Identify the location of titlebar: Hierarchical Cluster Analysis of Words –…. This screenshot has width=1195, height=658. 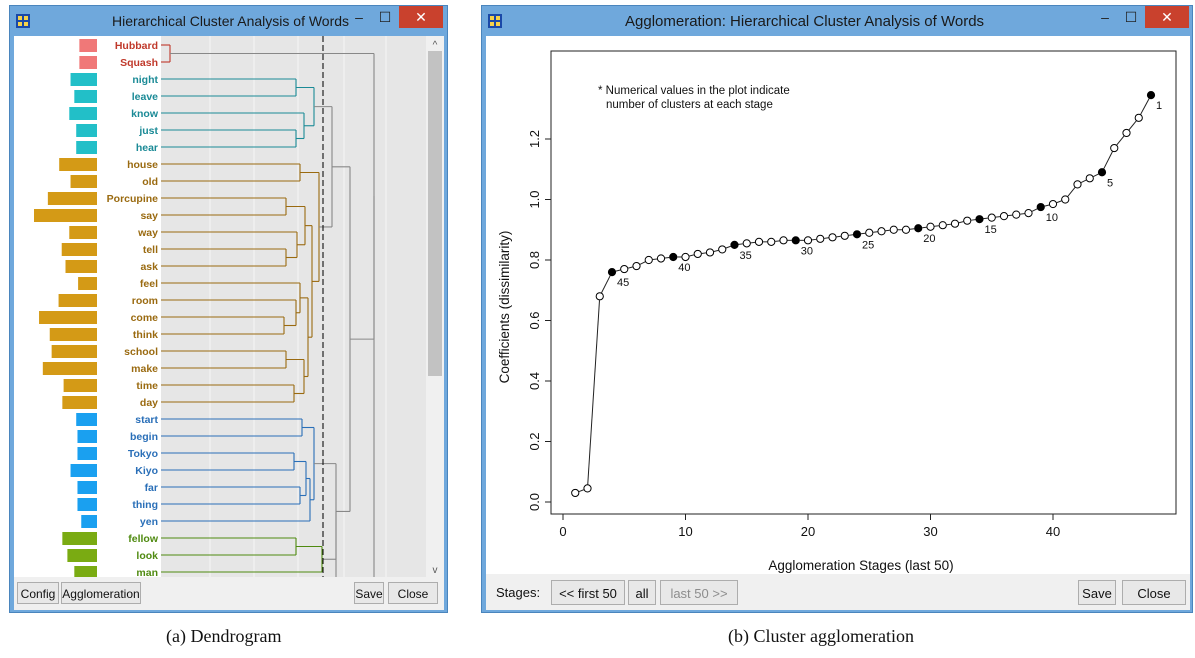
(228, 21).